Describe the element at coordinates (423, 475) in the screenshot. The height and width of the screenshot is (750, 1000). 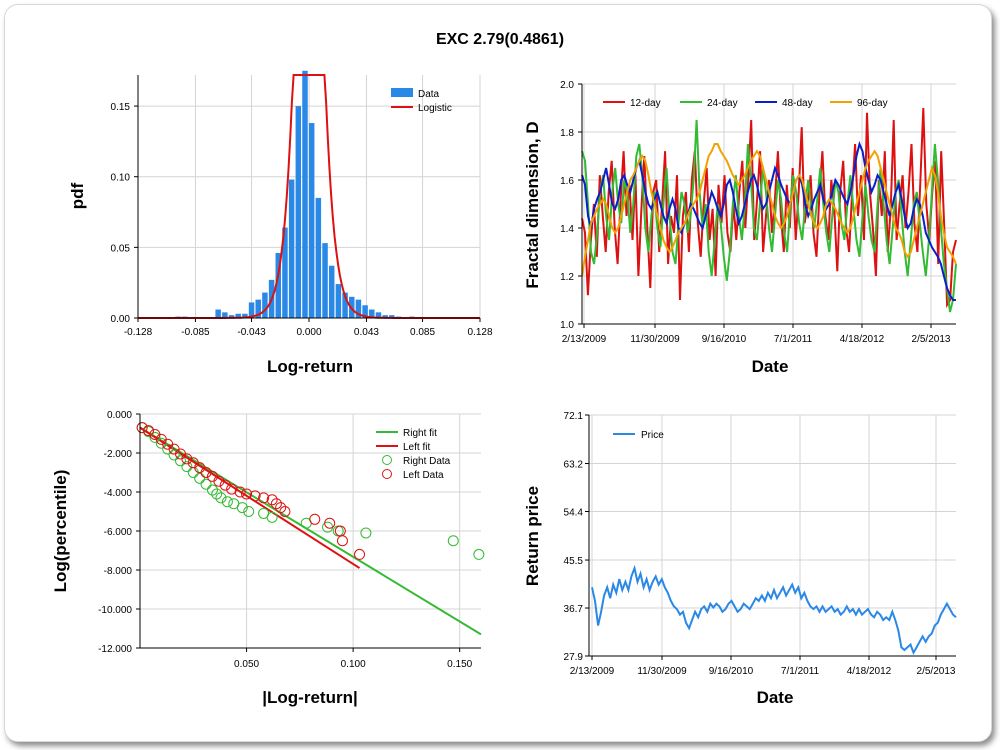
I see `legend-left-data-label: Left Data` at that location.